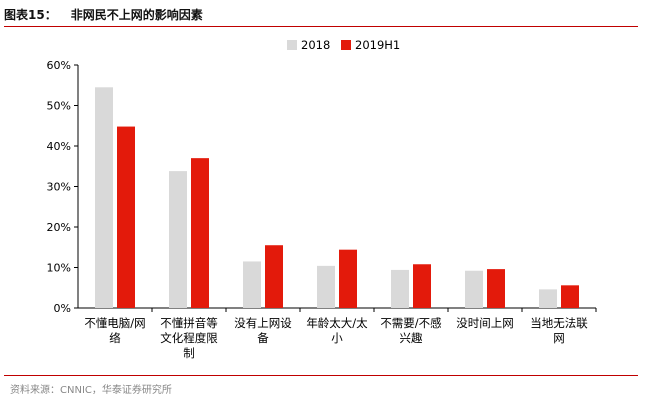  Describe the element at coordinates (189, 323) in the screenshot. I see `x-tick-label: 不懂拼音等` at that location.